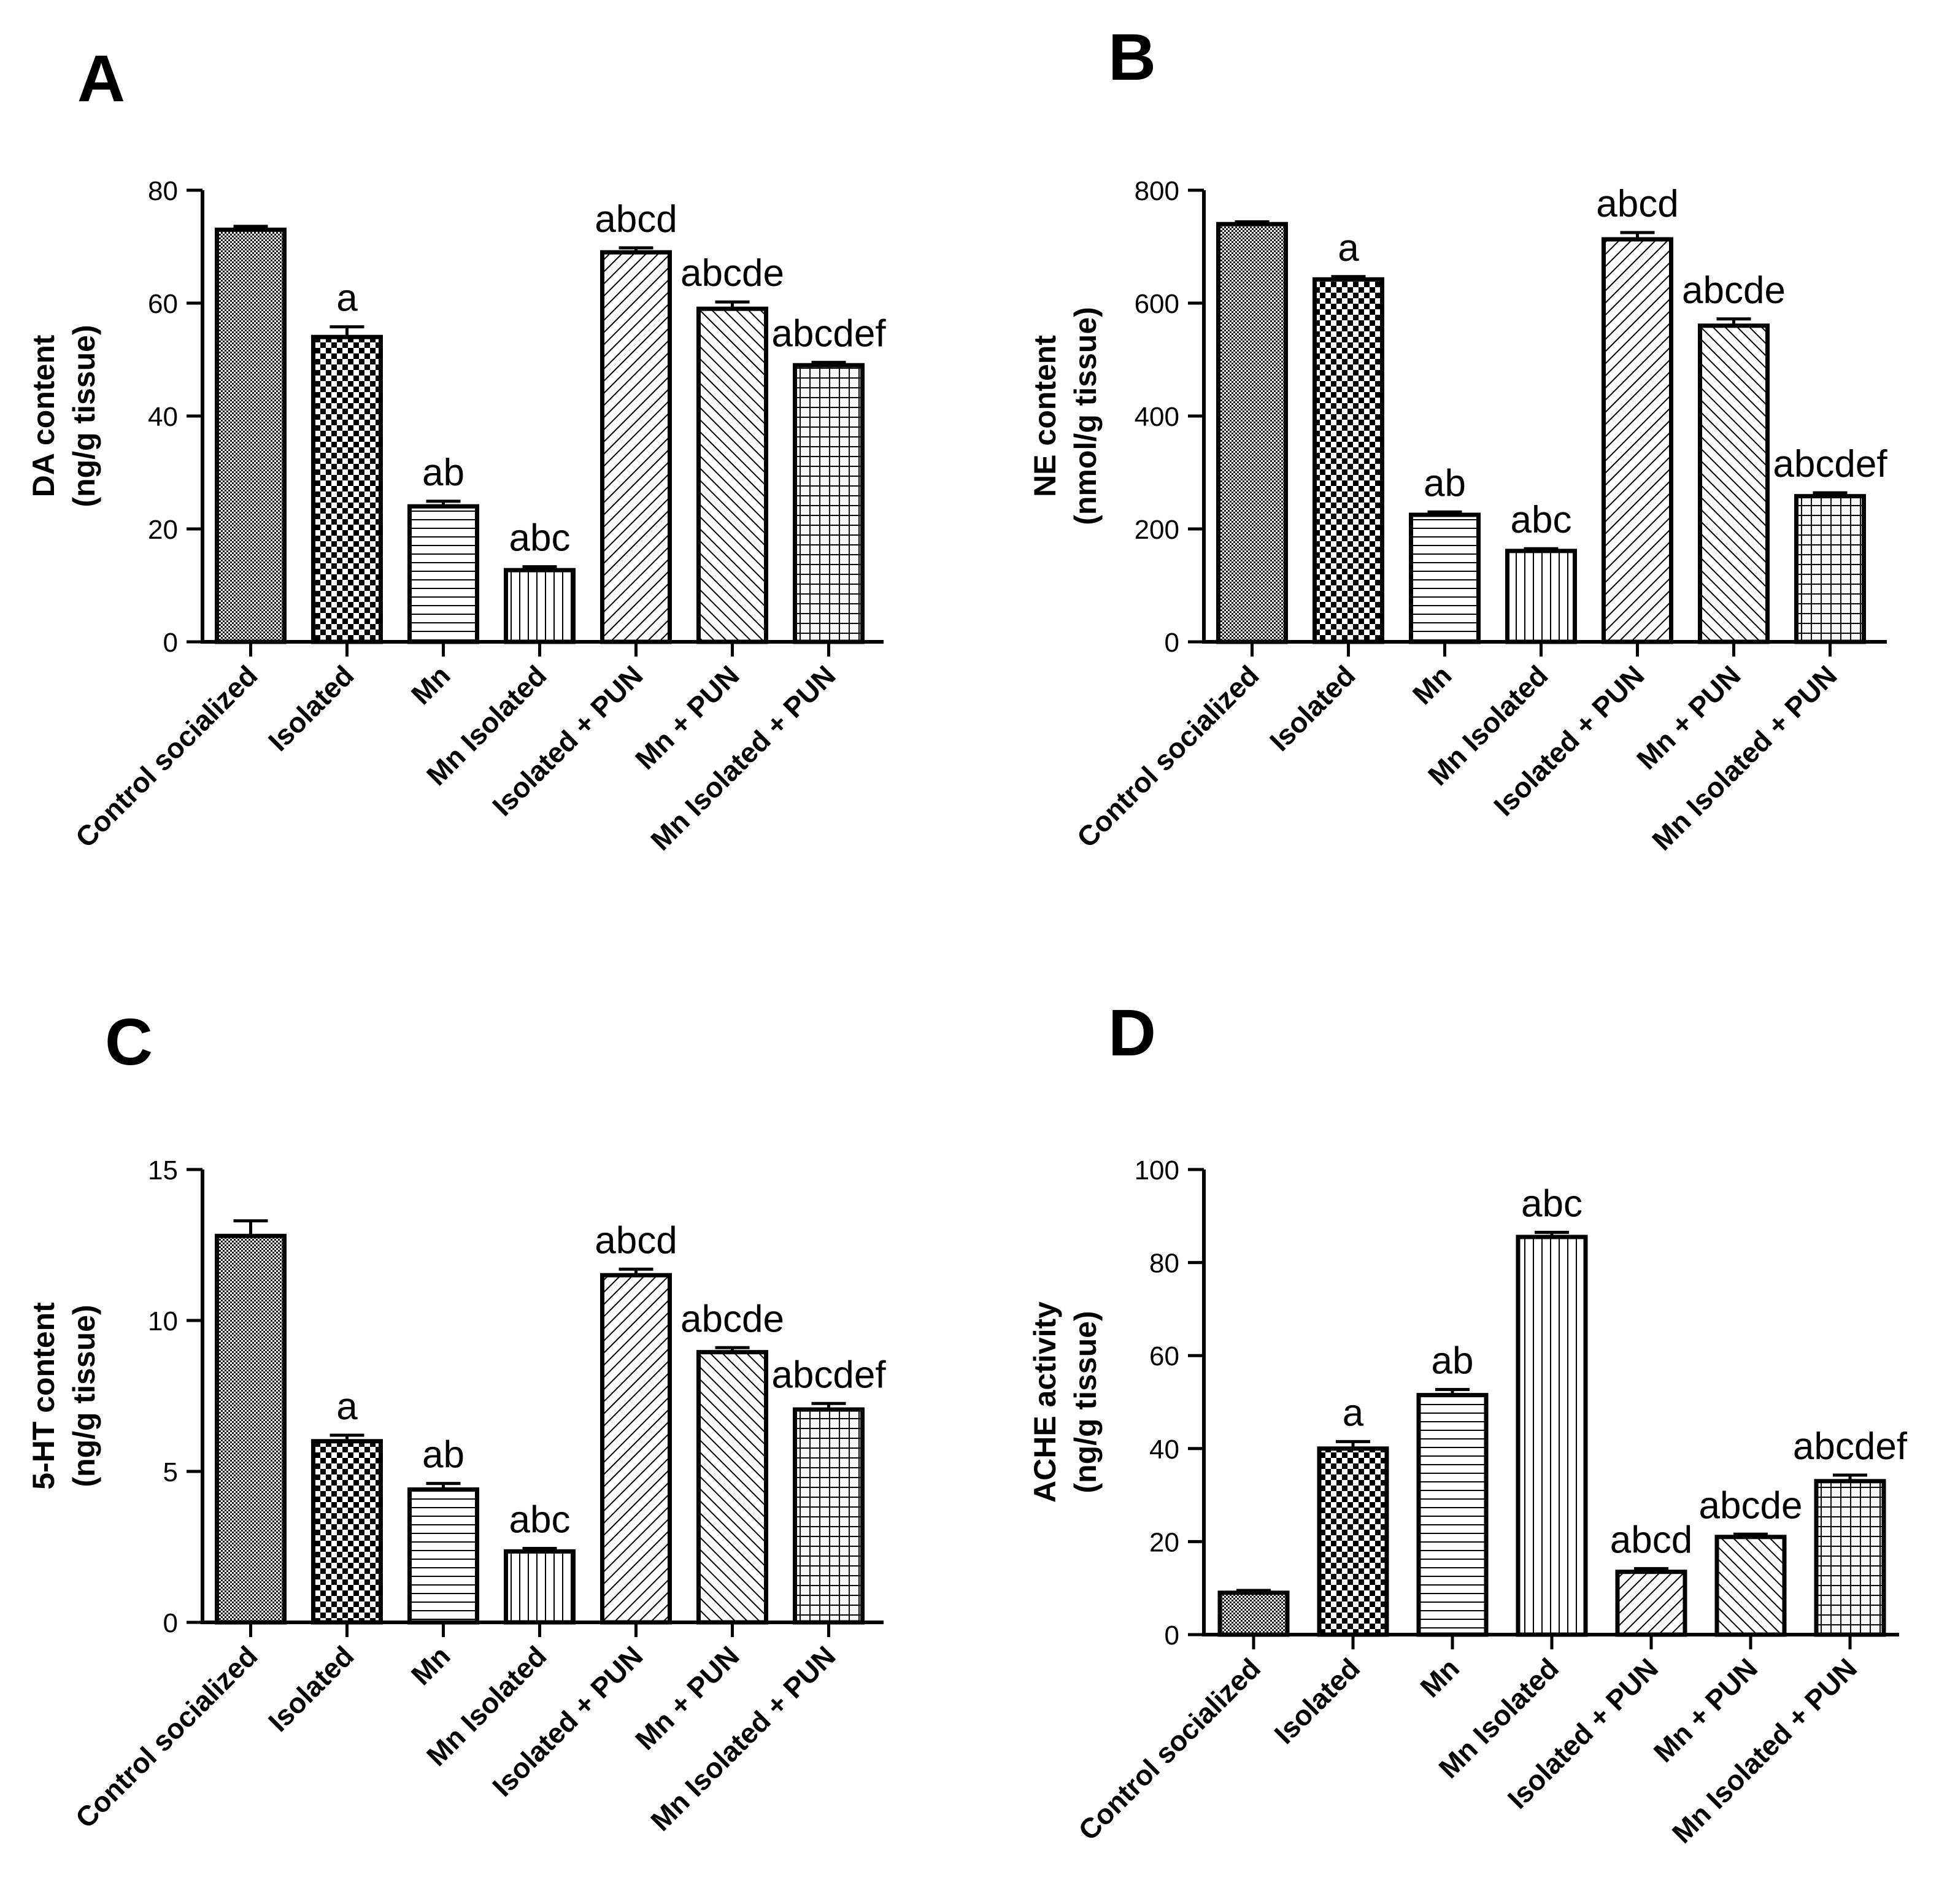 This screenshot has height=1904, width=1939. I want to click on y-axis-label: ACHE activity (ng/g tissue), so click(1065, 1402).